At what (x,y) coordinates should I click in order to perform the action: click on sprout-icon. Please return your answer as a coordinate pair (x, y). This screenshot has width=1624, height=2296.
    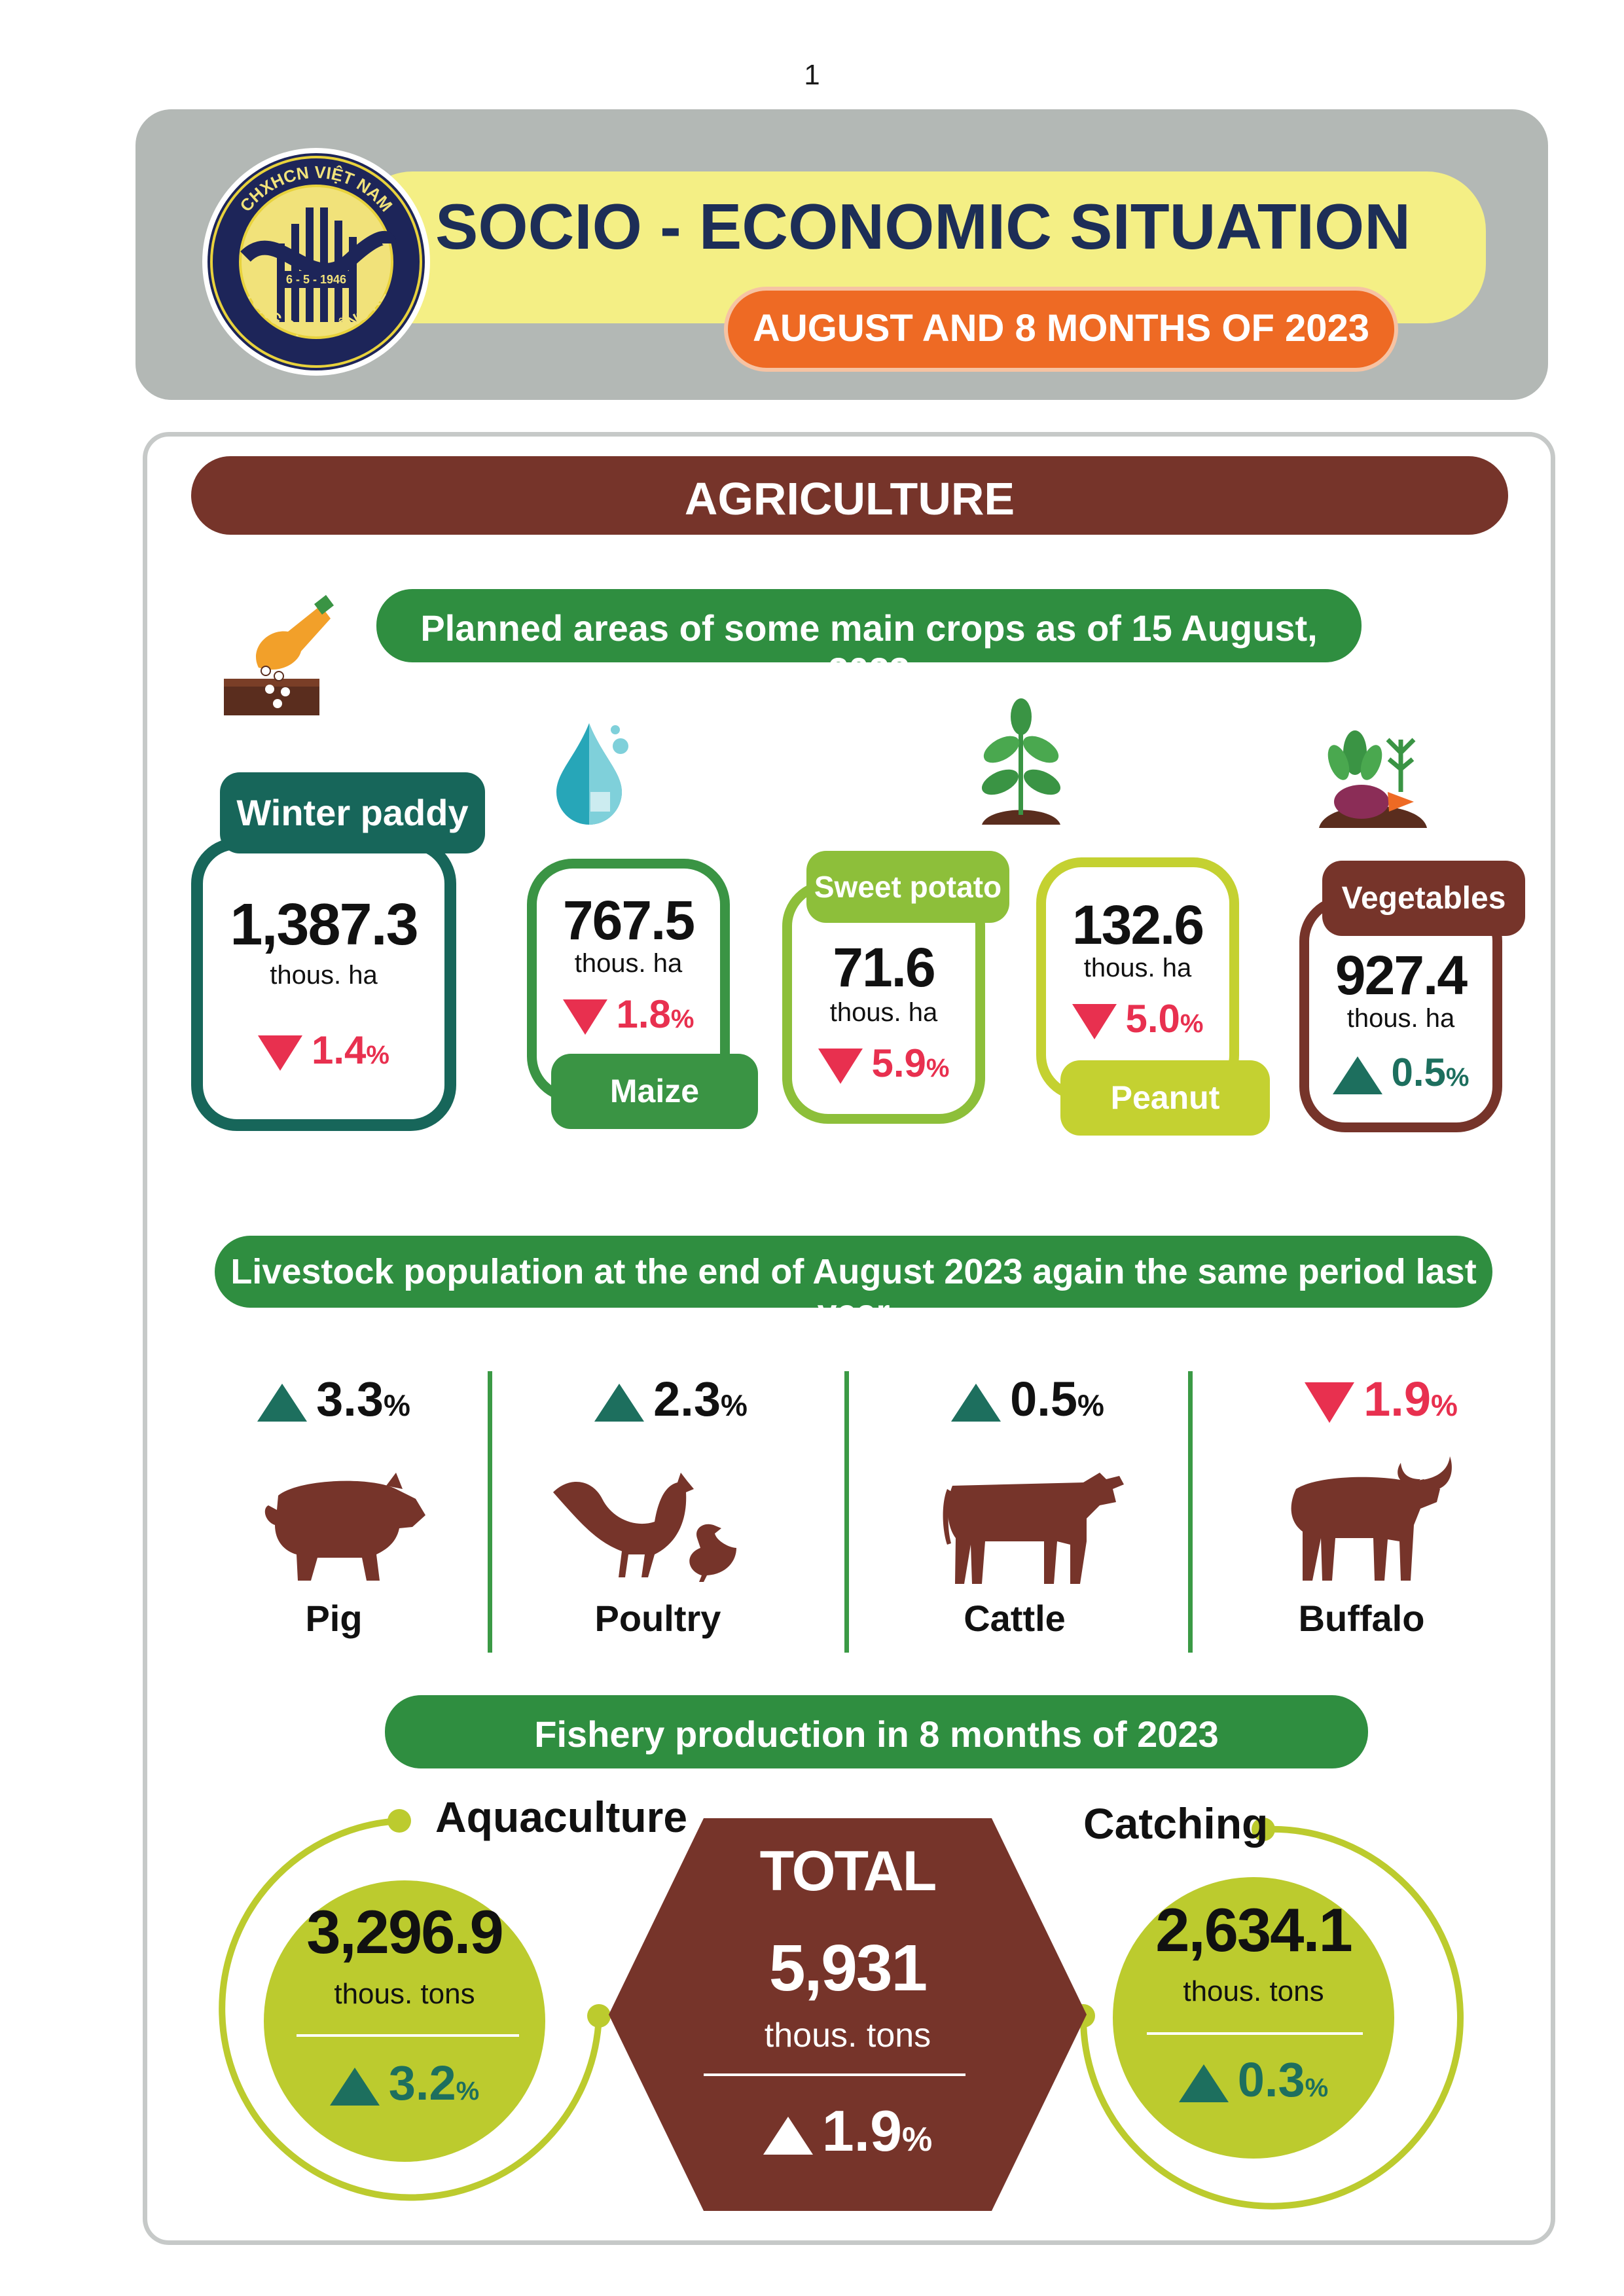
    Looking at the image, I should click on (1021, 761).